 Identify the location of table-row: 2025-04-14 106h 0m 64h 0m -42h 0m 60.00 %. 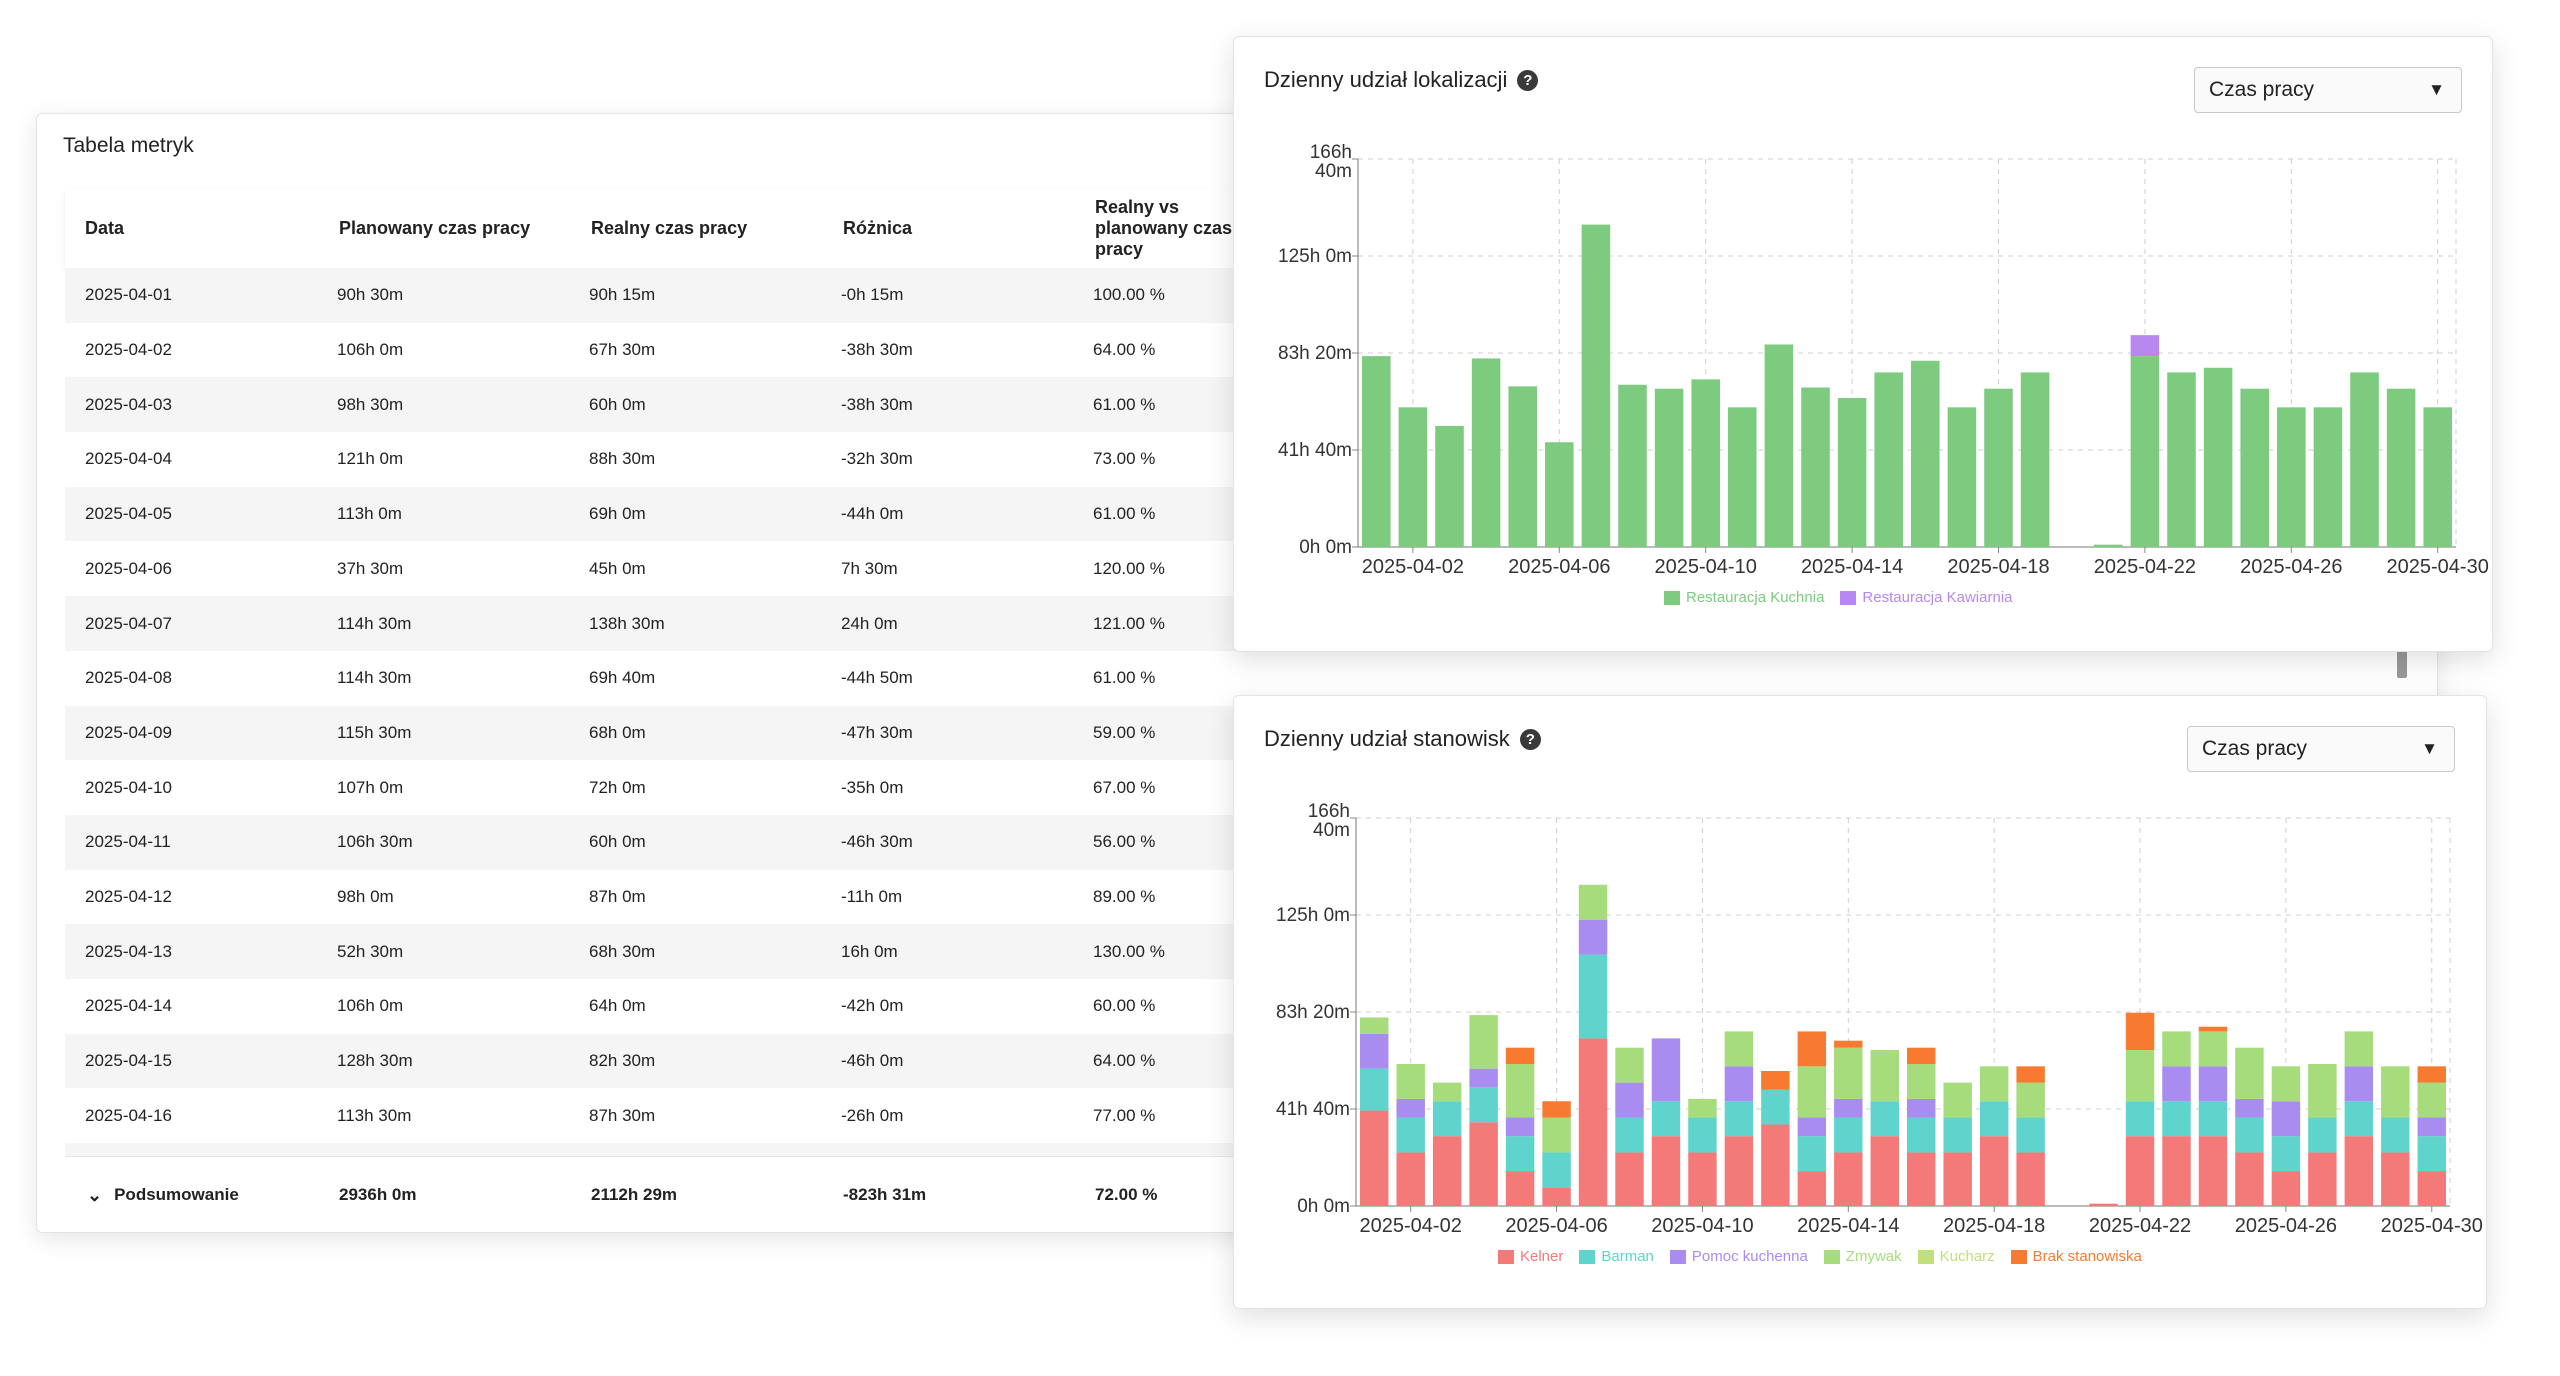
(1251, 1006).